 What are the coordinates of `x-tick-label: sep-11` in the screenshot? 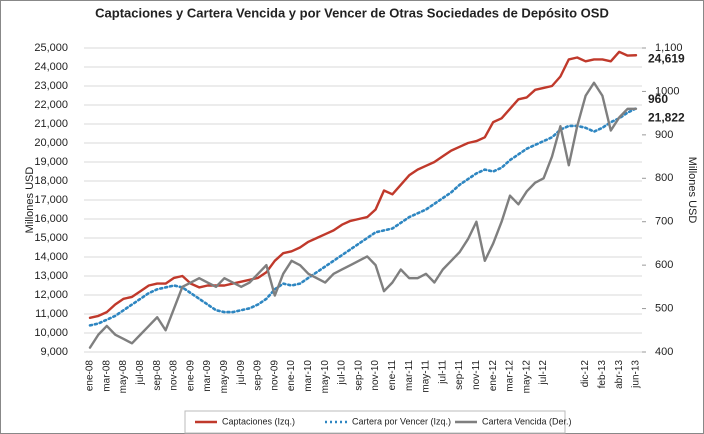 It's located at (459, 375).